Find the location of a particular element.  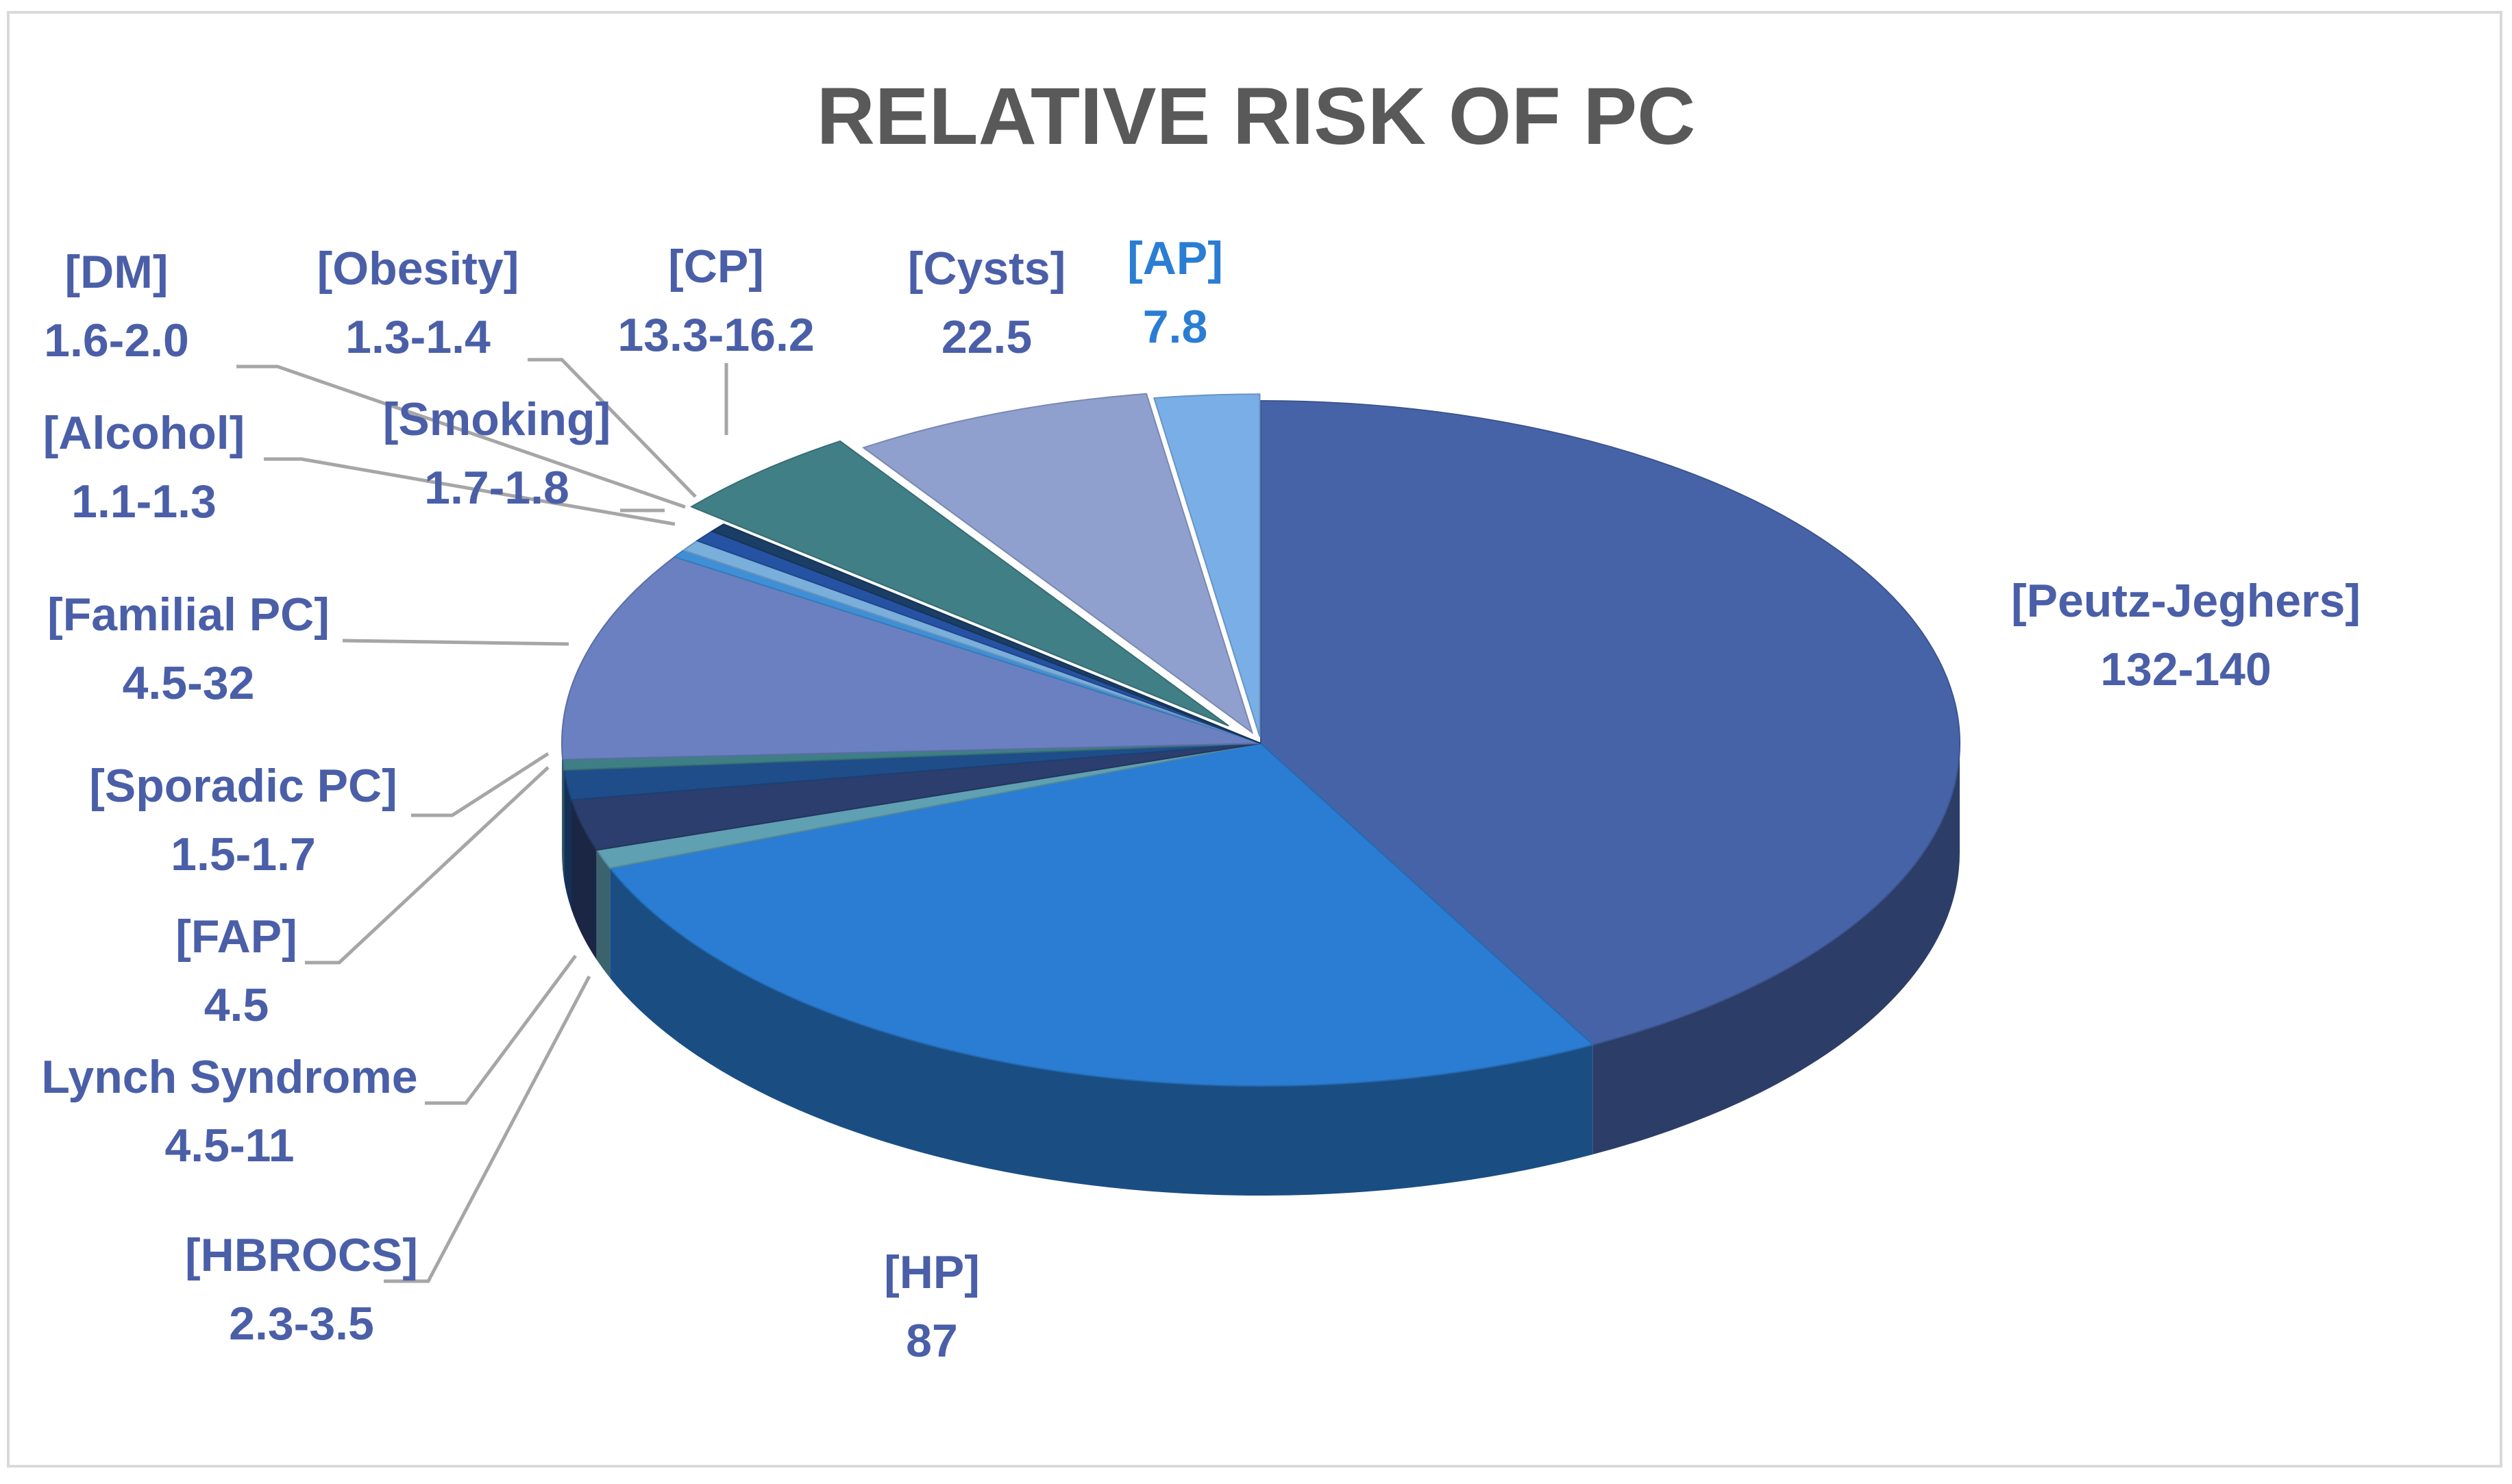

slice-name-label: [Familial PC] is located at coordinates (188, 615).